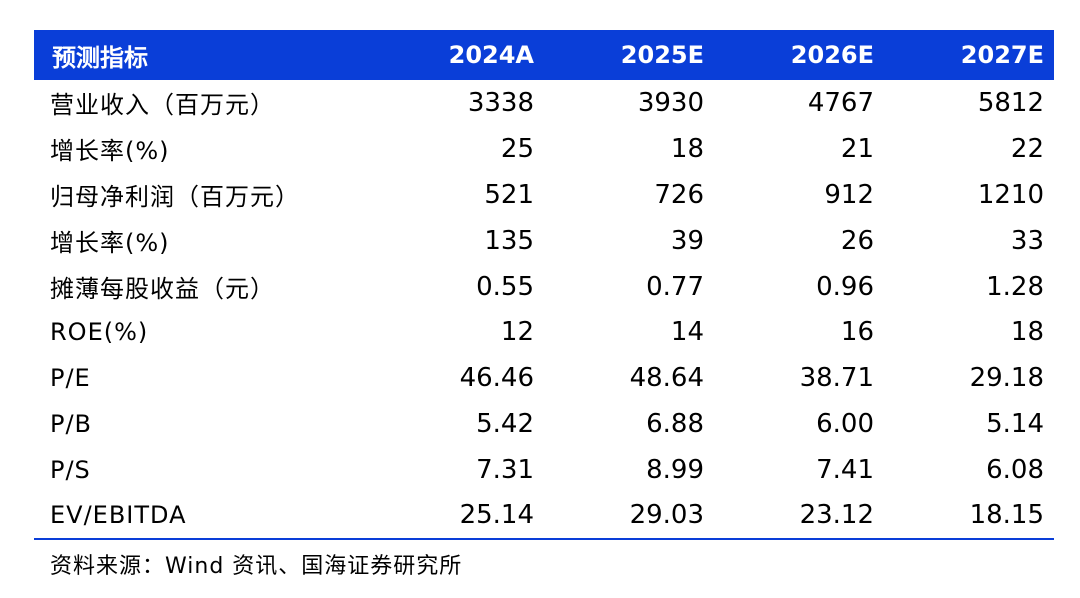 The image size is (1080, 598). Describe the element at coordinates (845, 286) in the screenshot. I see `table-cell: 0.96` at that location.